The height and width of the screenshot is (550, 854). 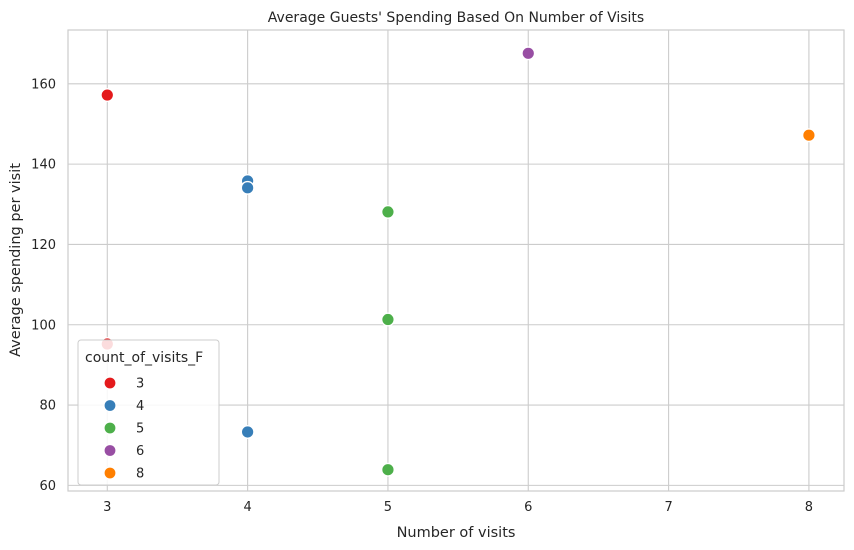 What do you see at coordinates (140, 474) in the screenshot?
I see `legend-entry-label: 8` at bounding box center [140, 474].